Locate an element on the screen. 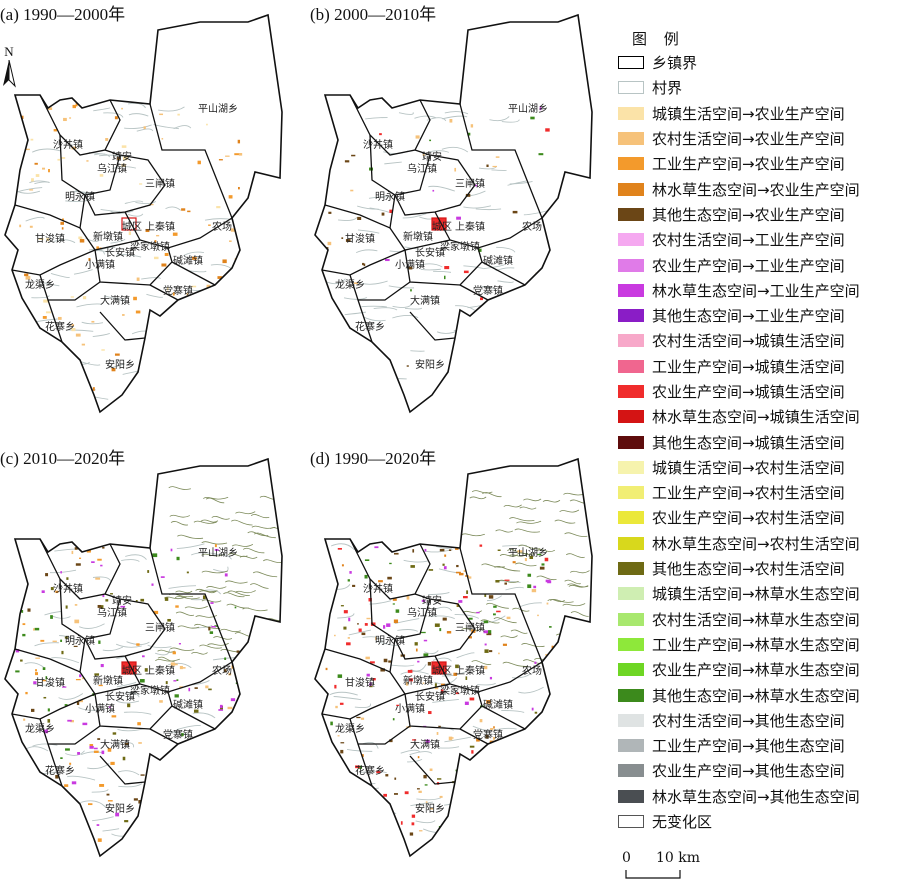 This screenshot has width=900, height=886. scale-labels: 0 10 km is located at coordinates (672, 859).